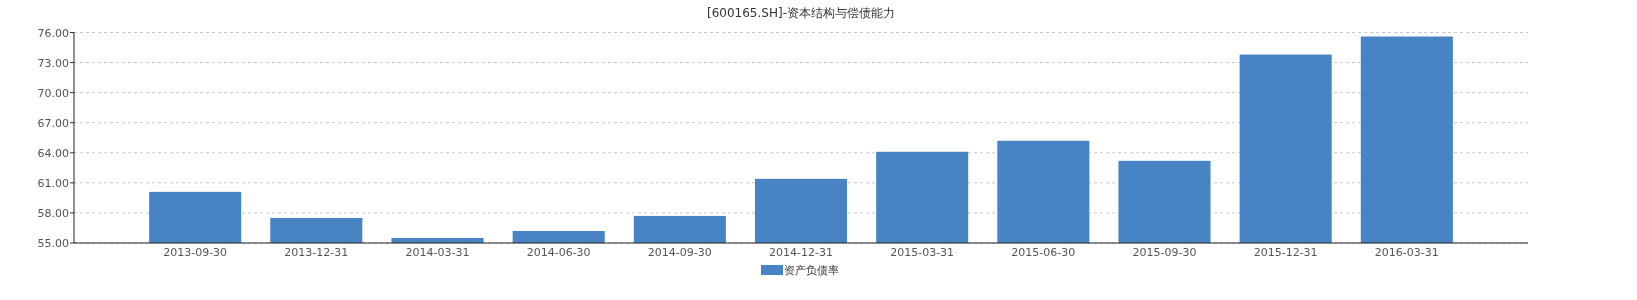 The image size is (1637, 300). What do you see at coordinates (53, 63) in the screenshot?
I see `y-tick-label: 73.00` at bounding box center [53, 63].